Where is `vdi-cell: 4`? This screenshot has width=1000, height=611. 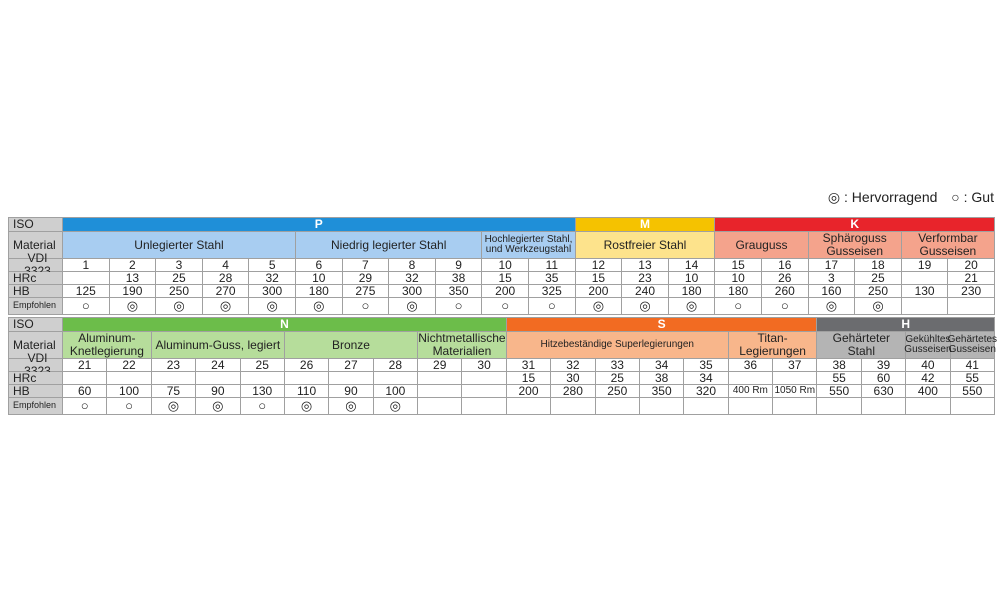
vdi-cell: 4 is located at coordinates (226, 265).